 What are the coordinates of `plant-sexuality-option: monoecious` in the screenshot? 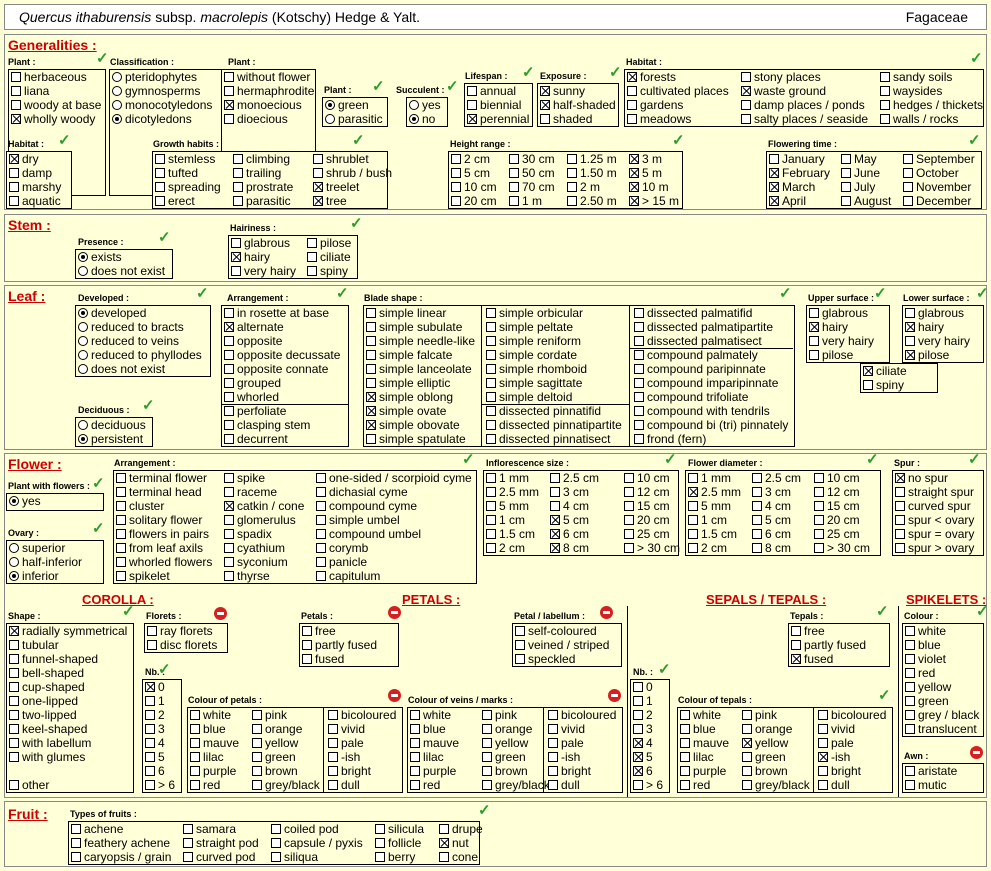 It's located at (263, 105).